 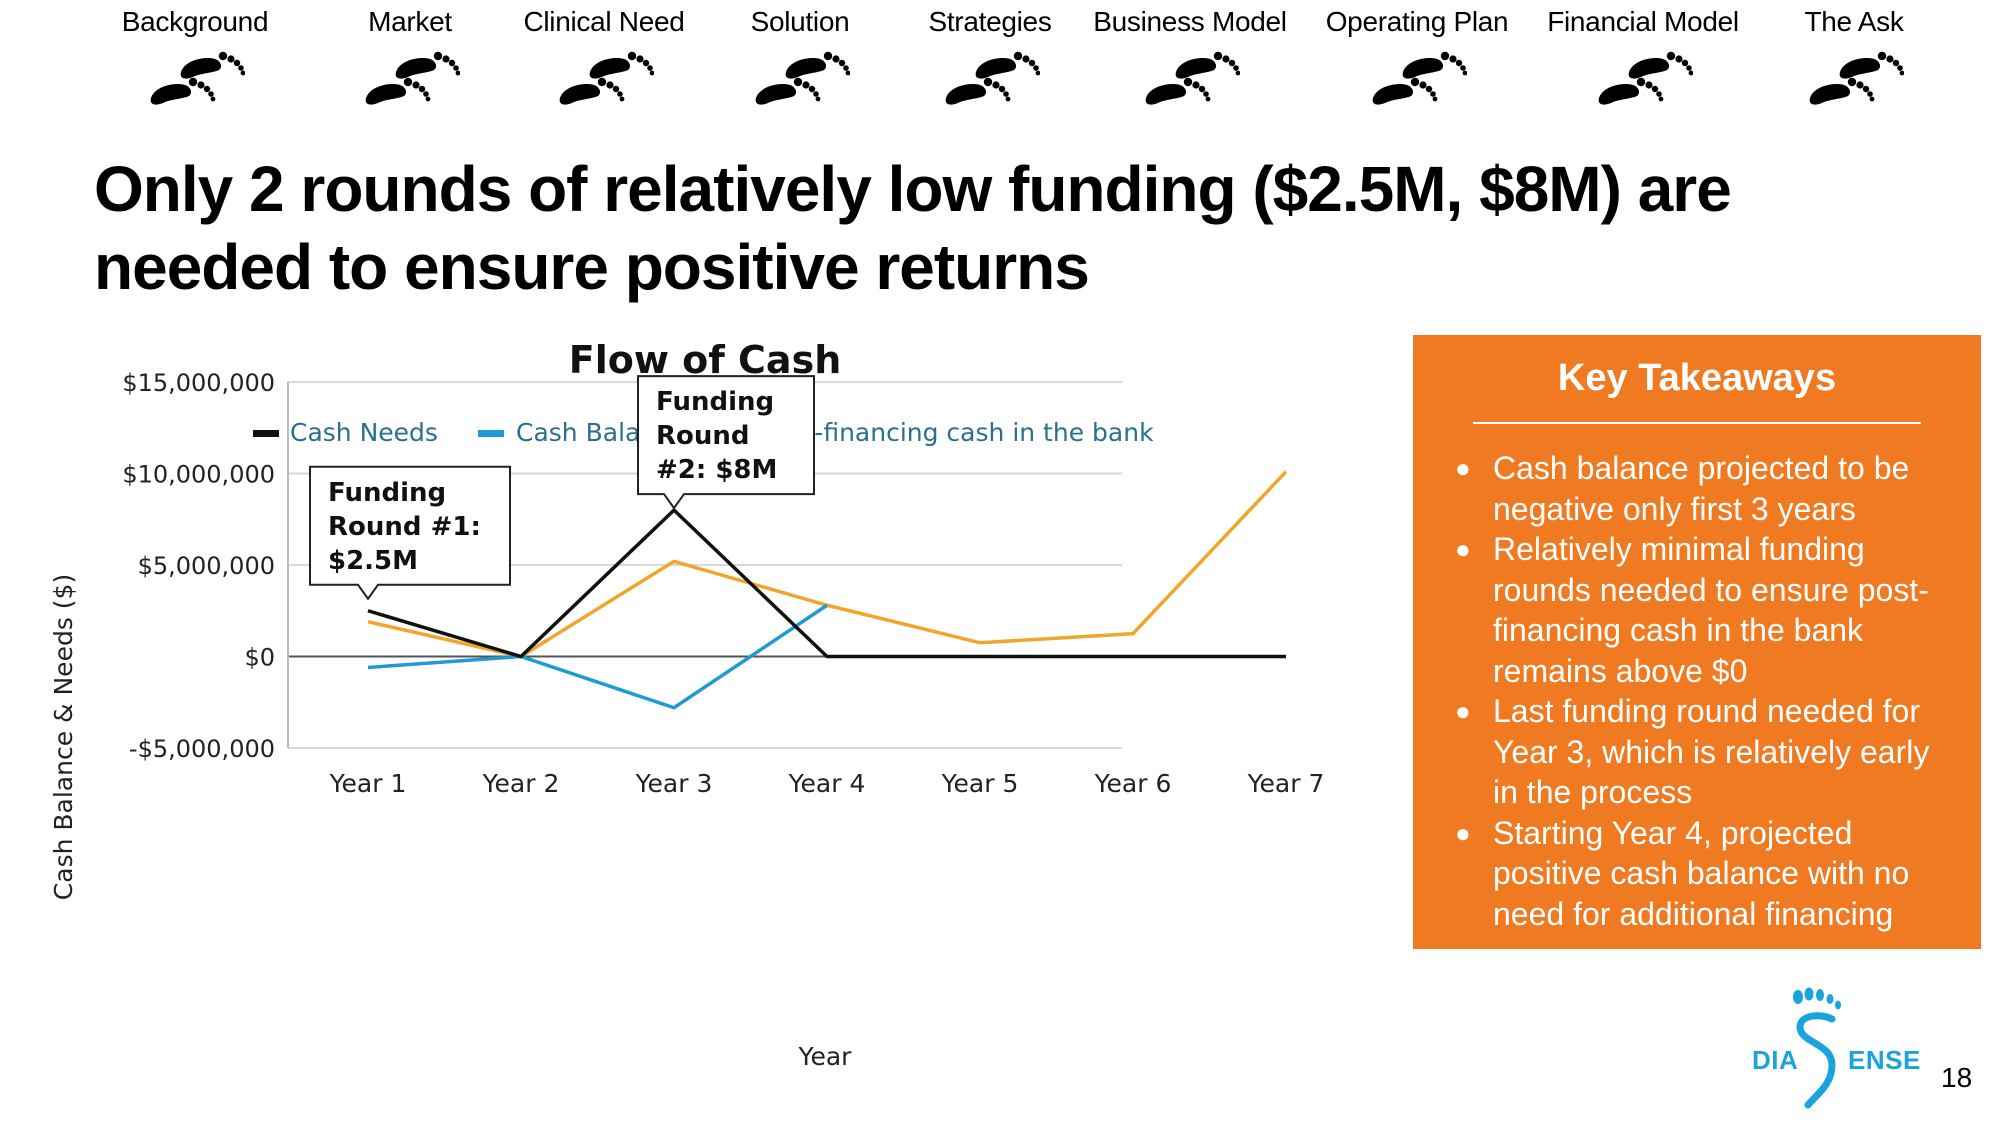 What do you see at coordinates (195, 21) in the screenshot?
I see `nav-step-label: Background` at bounding box center [195, 21].